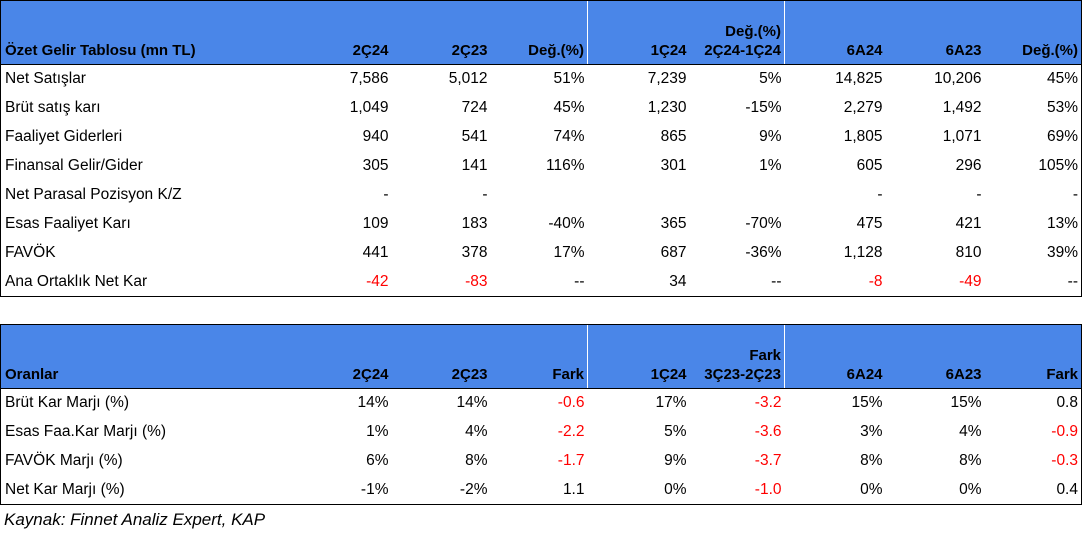 This screenshot has height=535, width=1082. Describe the element at coordinates (958, 79) in the screenshot. I see `table-cell: 10,206` at that location.